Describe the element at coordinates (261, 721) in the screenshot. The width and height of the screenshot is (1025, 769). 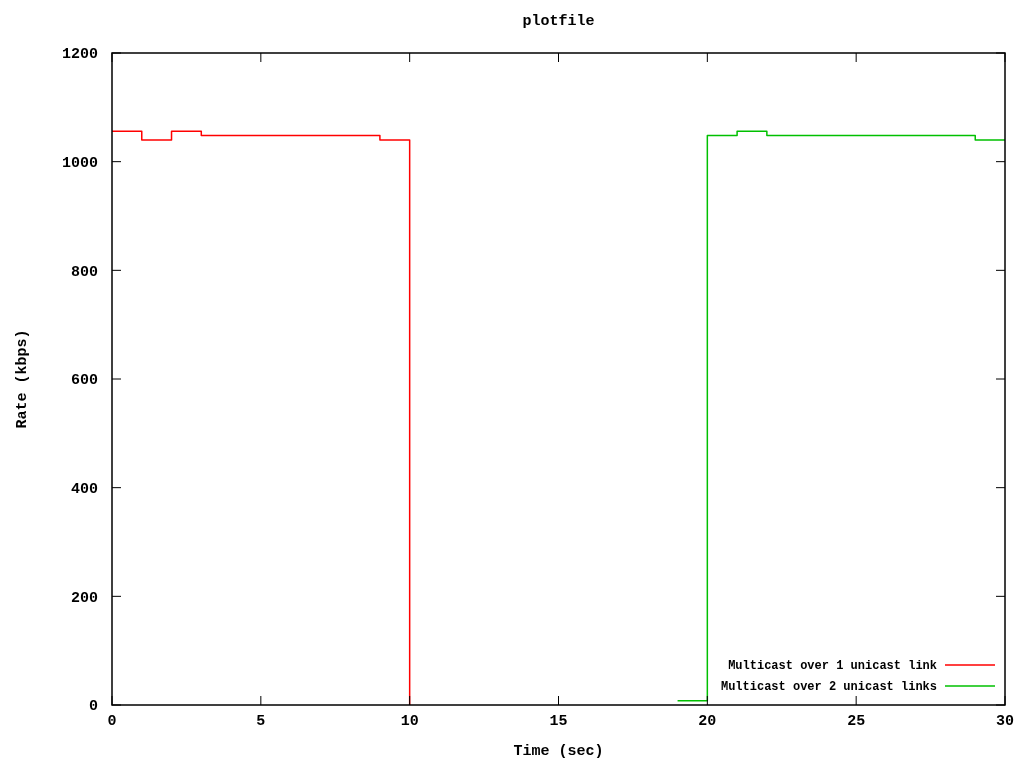
I see `x-tick-label: 5` at that location.